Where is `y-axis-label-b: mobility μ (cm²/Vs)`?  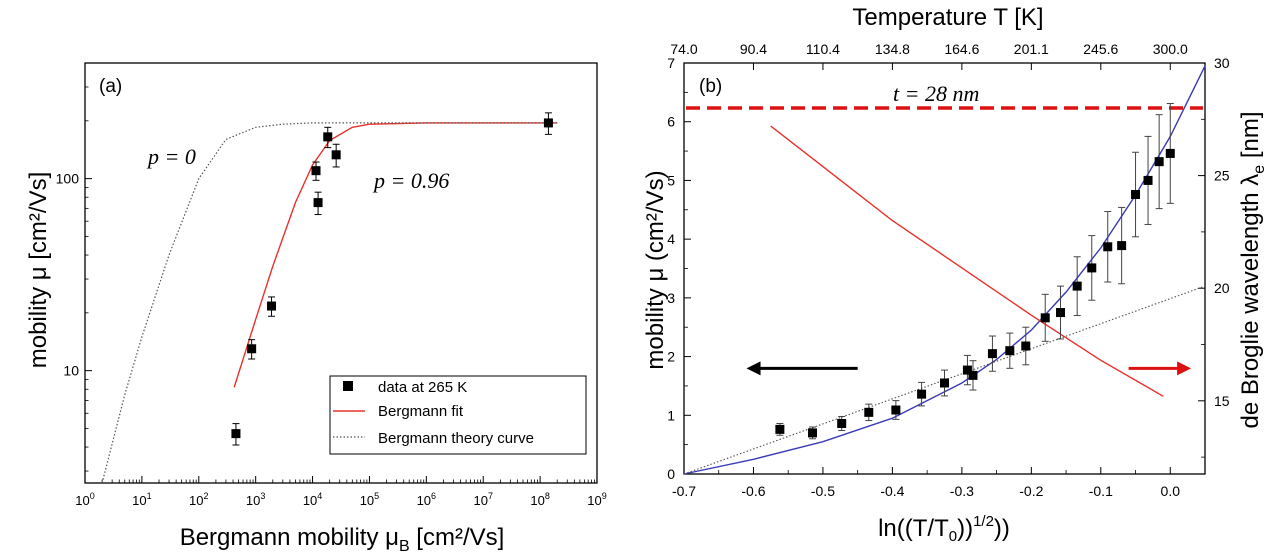
y-axis-label-b: mobility μ (cm²/Vs) is located at coordinates (655, 269).